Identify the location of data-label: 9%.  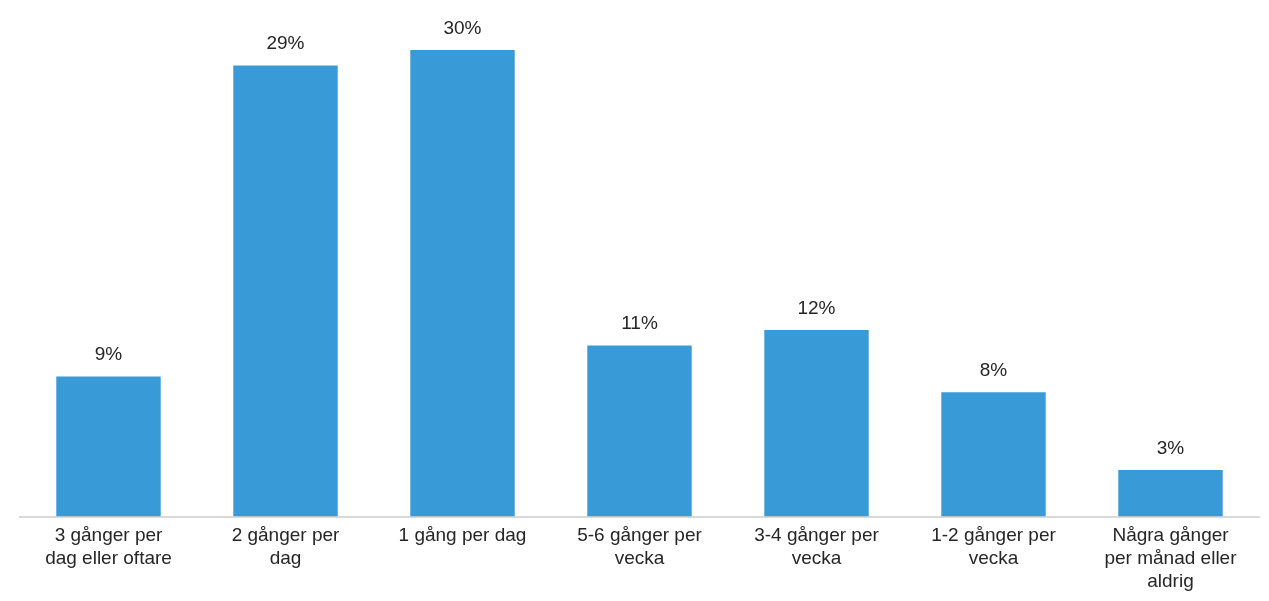
(108, 354).